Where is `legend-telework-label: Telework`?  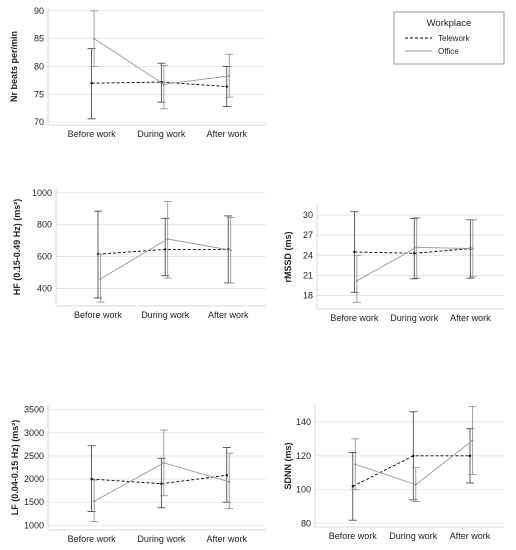
legend-telework-label: Telework is located at coordinates (454, 38).